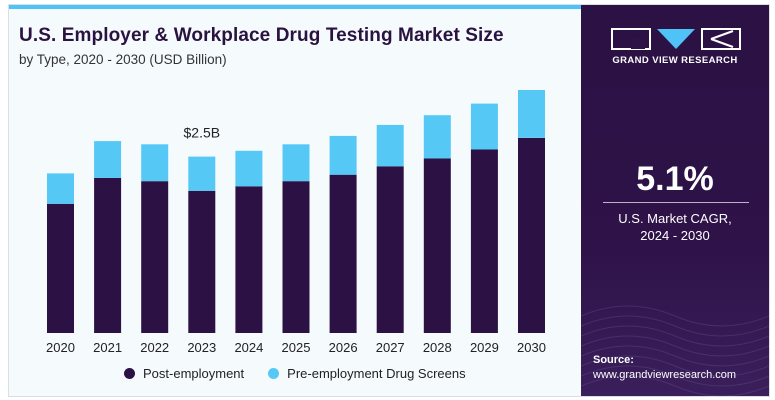  What do you see at coordinates (202, 133) in the screenshot?
I see `data-label-2023: $2.5B` at bounding box center [202, 133].